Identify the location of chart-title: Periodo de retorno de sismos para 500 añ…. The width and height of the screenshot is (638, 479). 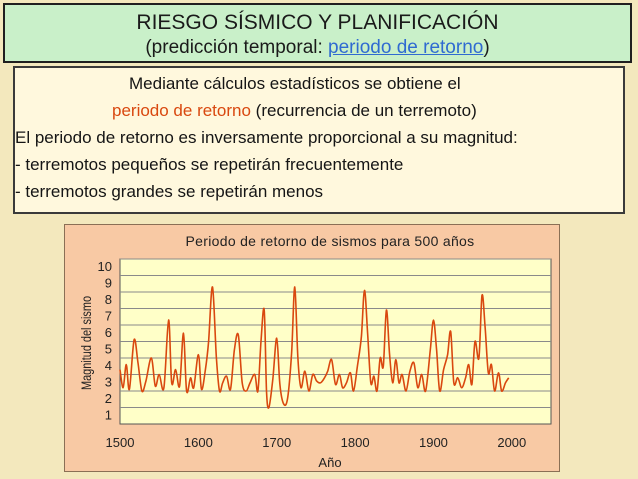
(330, 241).